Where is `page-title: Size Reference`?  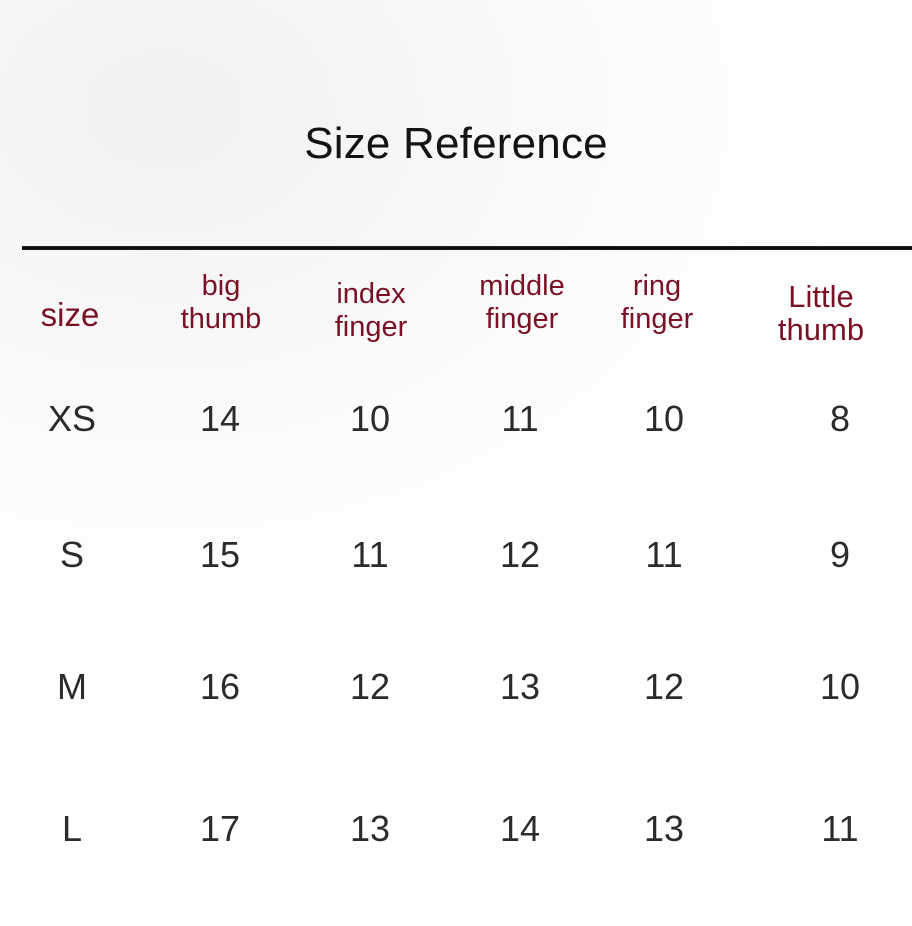
page-title: Size Reference is located at coordinates (456, 144).